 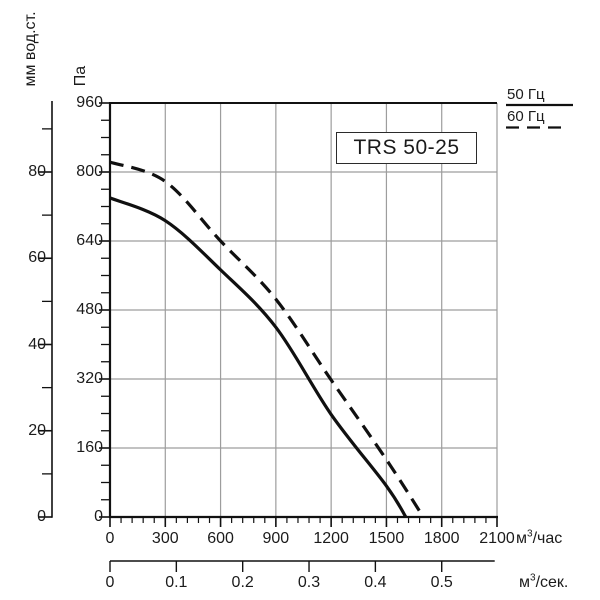 What do you see at coordinates (89, 378) in the screenshot?
I see `pa-tick-label: 320` at bounding box center [89, 378].